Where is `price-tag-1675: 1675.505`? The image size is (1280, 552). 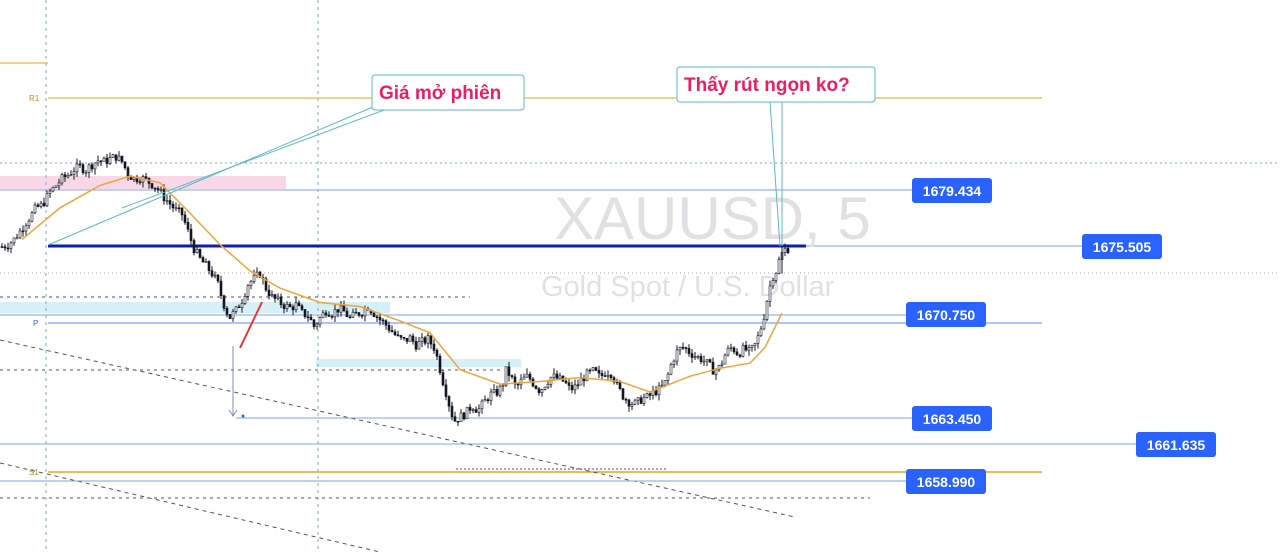
price-tag-1675: 1675.505 is located at coordinates (1122, 246).